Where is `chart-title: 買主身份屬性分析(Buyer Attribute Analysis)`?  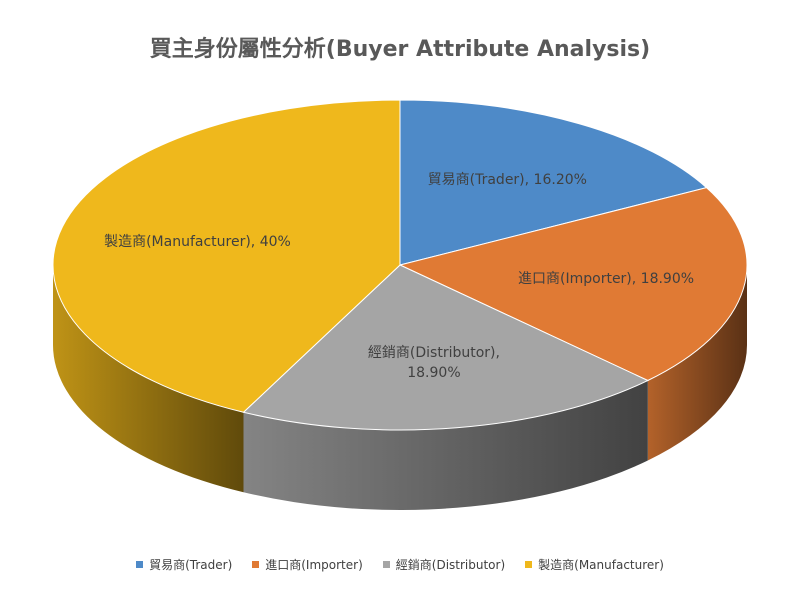
chart-title: 買主身份屬性分析(Buyer Attribute Analysis) is located at coordinates (400, 49).